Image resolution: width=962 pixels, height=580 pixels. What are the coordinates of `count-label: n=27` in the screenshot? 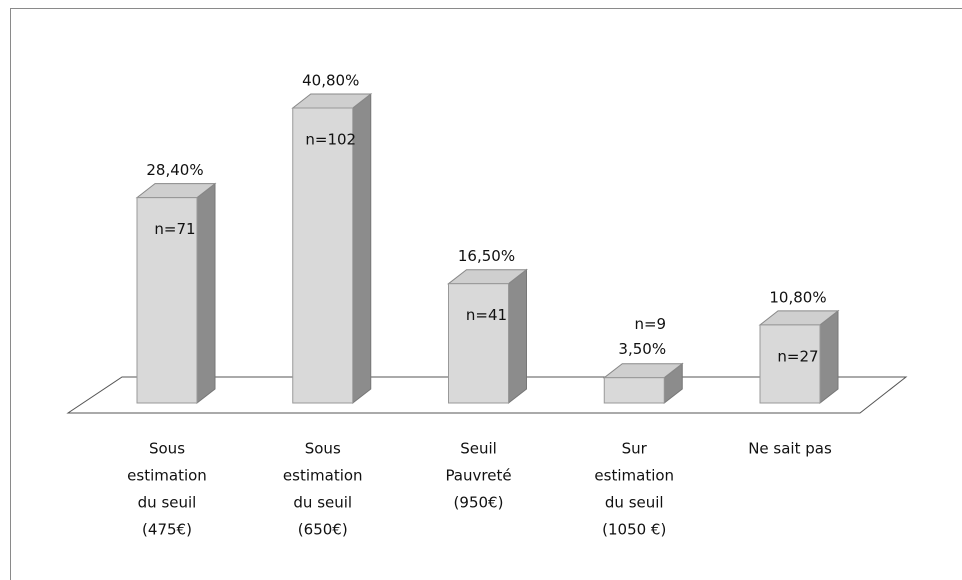 It's located at (797, 356).